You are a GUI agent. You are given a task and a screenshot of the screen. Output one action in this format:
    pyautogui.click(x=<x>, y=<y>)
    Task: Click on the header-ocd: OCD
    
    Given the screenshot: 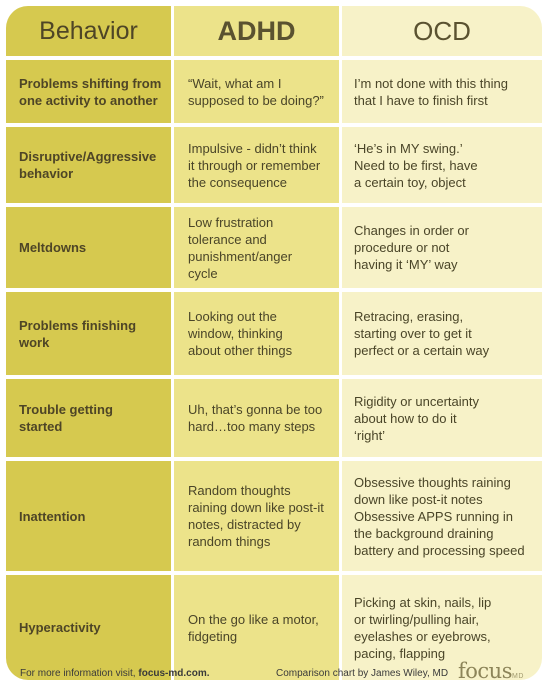 What is the action you would take?
    pyautogui.click(x=440, y=31)
    